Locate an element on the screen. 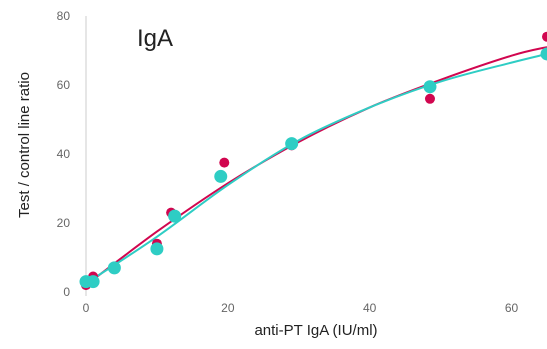  y-axis-label: Test / control line ratio is located at coordinates (24, 145).